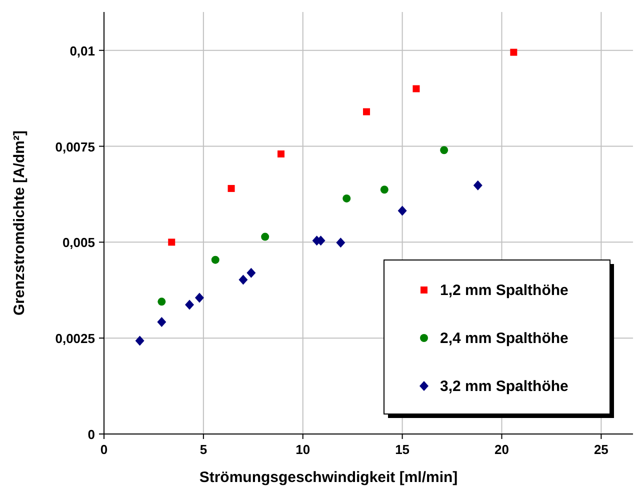  I want to click on x-tick-label: 20, so click(501, 449).